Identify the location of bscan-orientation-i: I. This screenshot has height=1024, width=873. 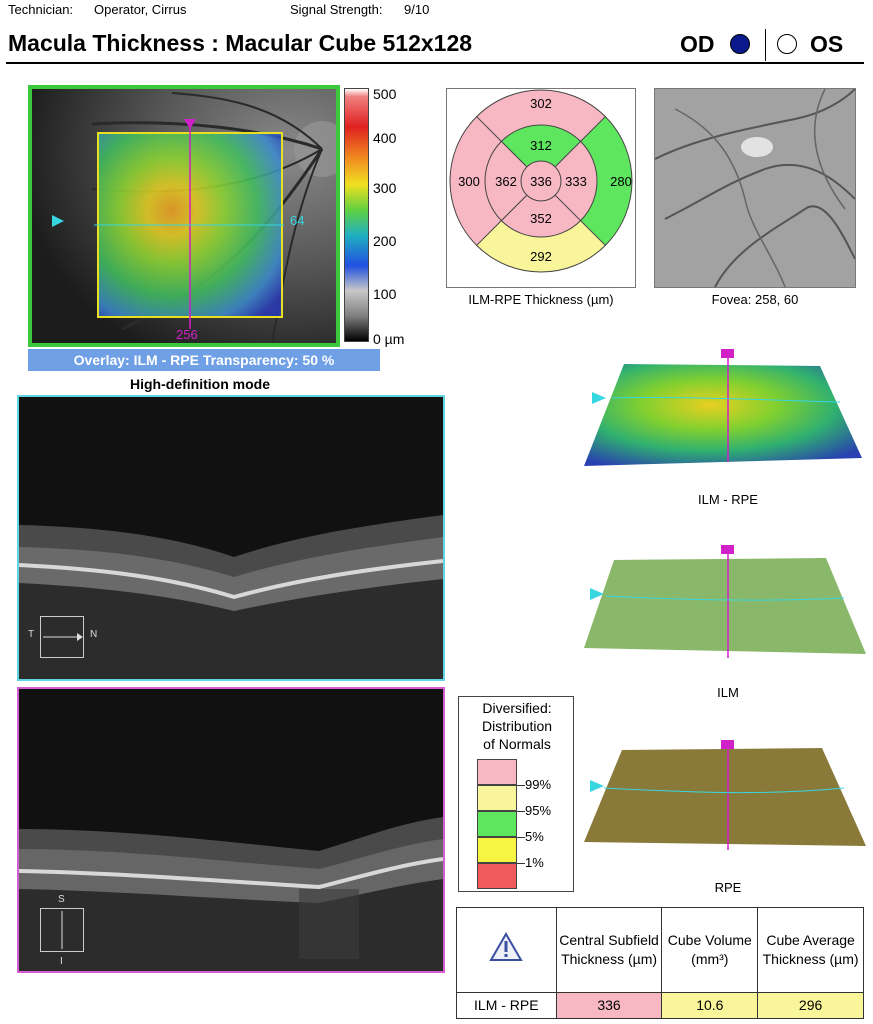
(61, 961).